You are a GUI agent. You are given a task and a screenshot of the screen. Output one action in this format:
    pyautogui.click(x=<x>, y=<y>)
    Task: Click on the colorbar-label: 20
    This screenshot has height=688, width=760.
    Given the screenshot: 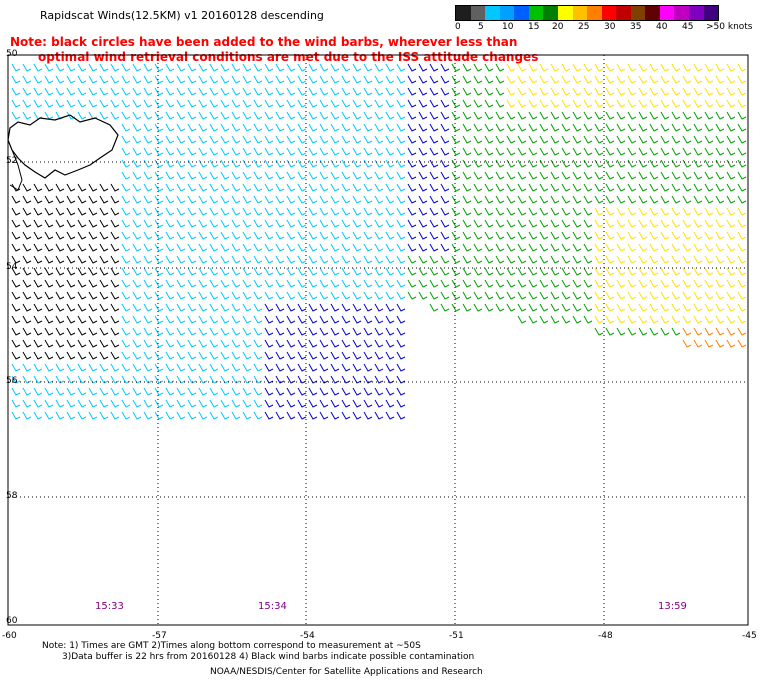 What is the action you would take?
    pyautogui.click(x=558, y=27)
    